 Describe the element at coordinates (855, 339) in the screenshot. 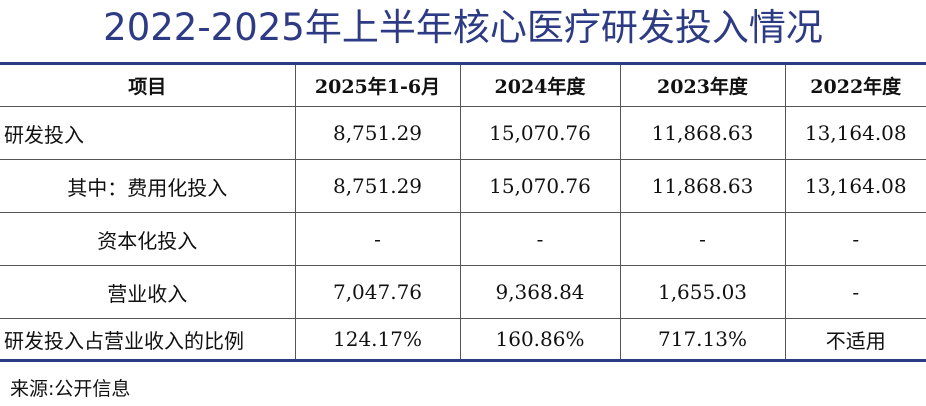

I see `table-cell: 不适用` at that location.